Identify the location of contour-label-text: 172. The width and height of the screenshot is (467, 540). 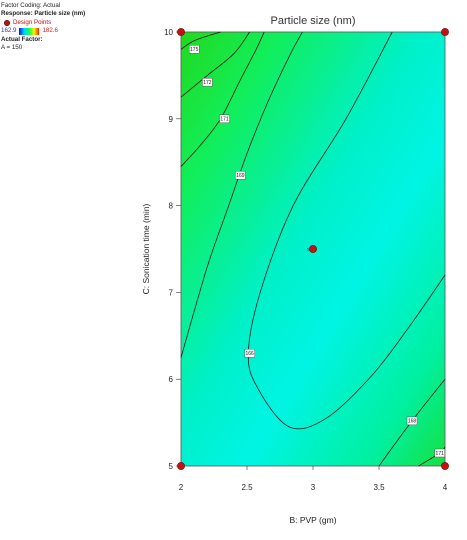
(207, 83).